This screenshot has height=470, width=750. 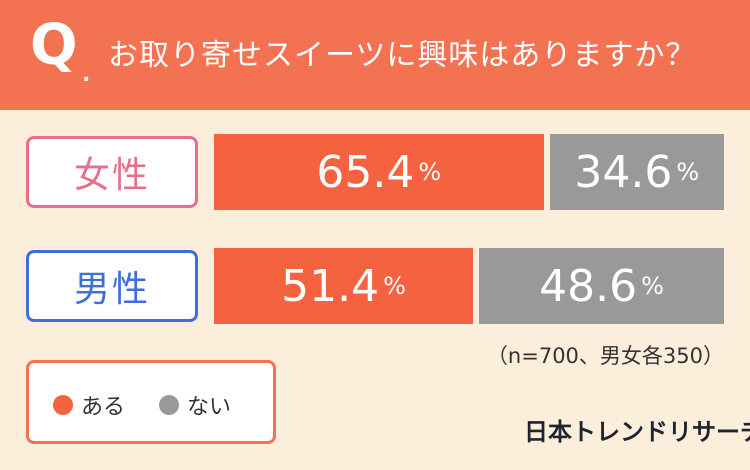 What do you see at coordinates (103, 407) in the screenshot?
I see `legend-label-aru: ある` at bounding box center [103, 407].